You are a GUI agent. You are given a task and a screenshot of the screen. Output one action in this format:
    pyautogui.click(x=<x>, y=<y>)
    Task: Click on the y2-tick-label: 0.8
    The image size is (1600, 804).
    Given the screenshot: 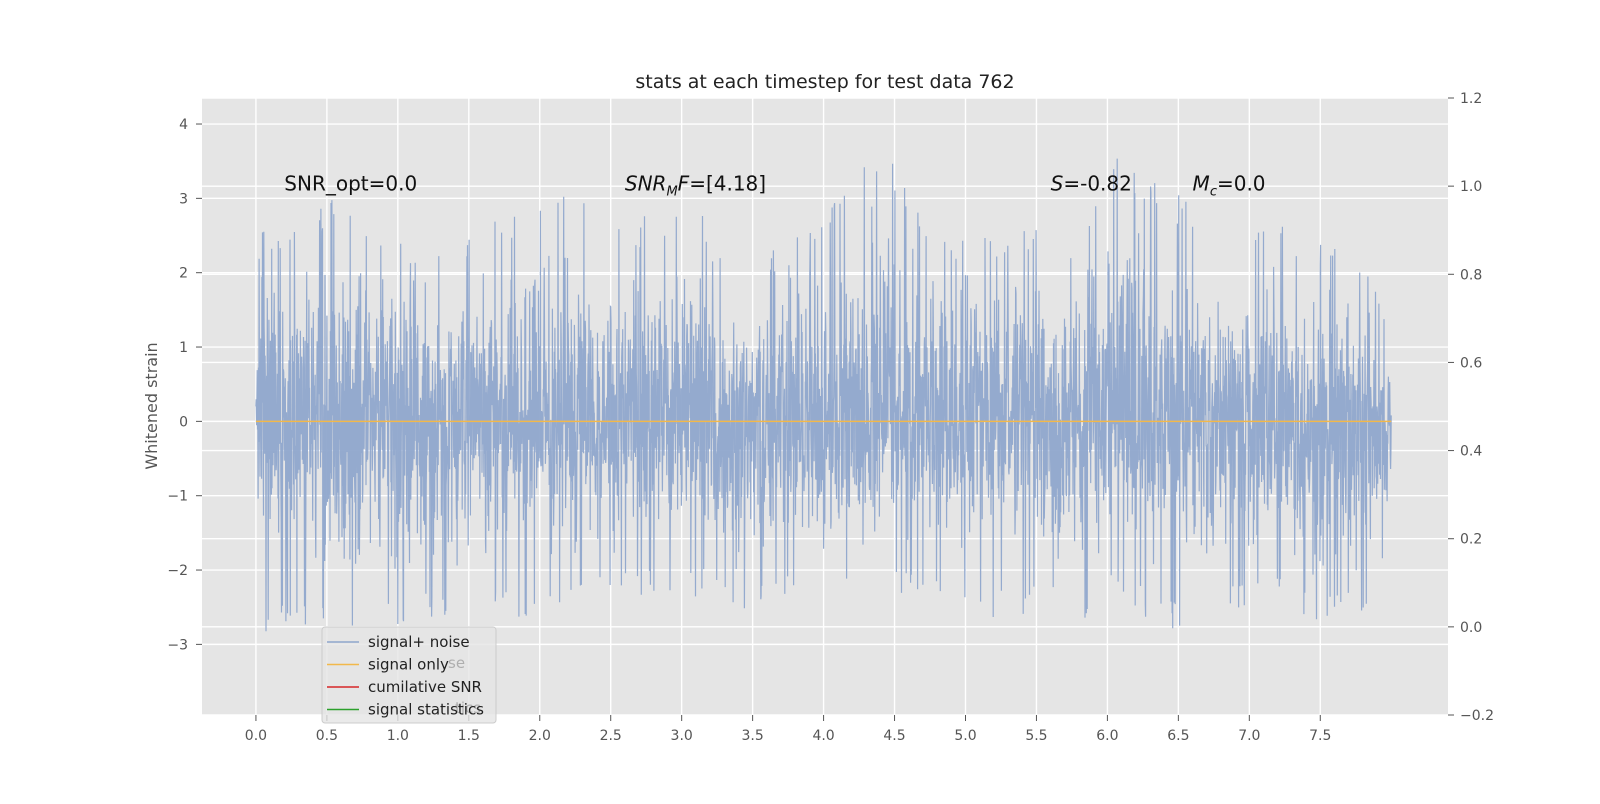 What is the action you would take?
    pyautogui.click(x=1471, y=275)
    